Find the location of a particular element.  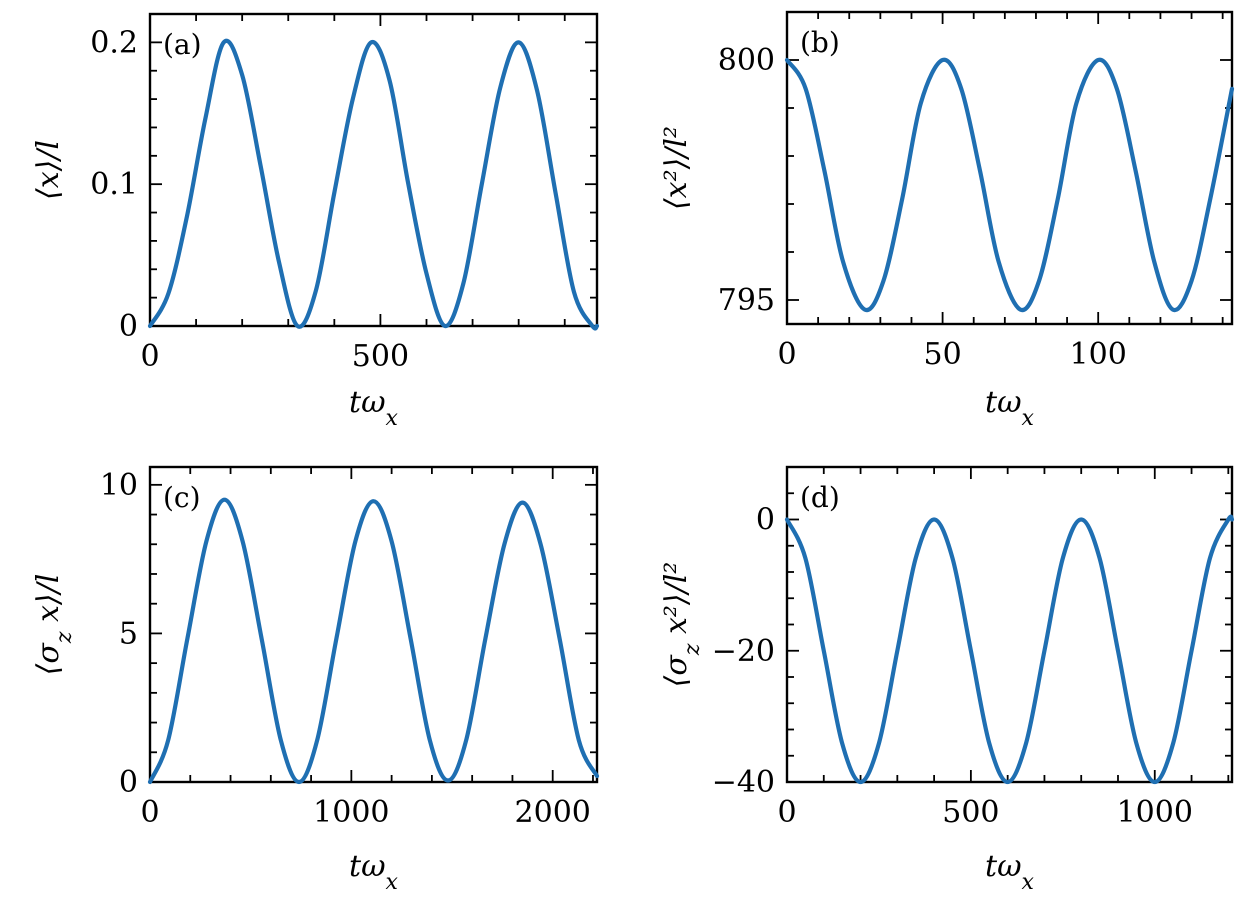

y-axis-label: ⟨σz x²⟩/l² is located at coordinates (682, 625).